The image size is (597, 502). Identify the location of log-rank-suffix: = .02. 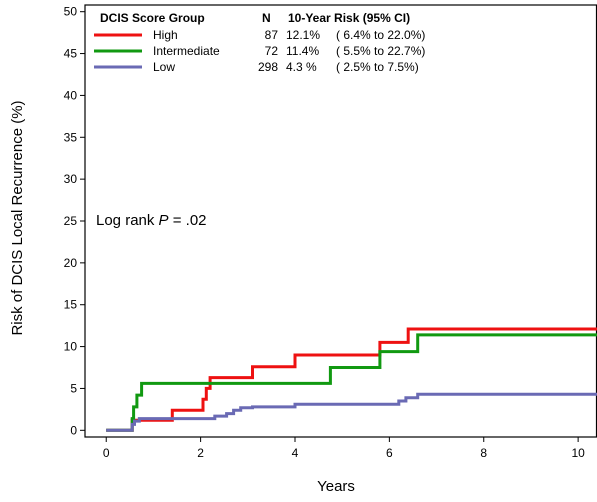
(188, 220).